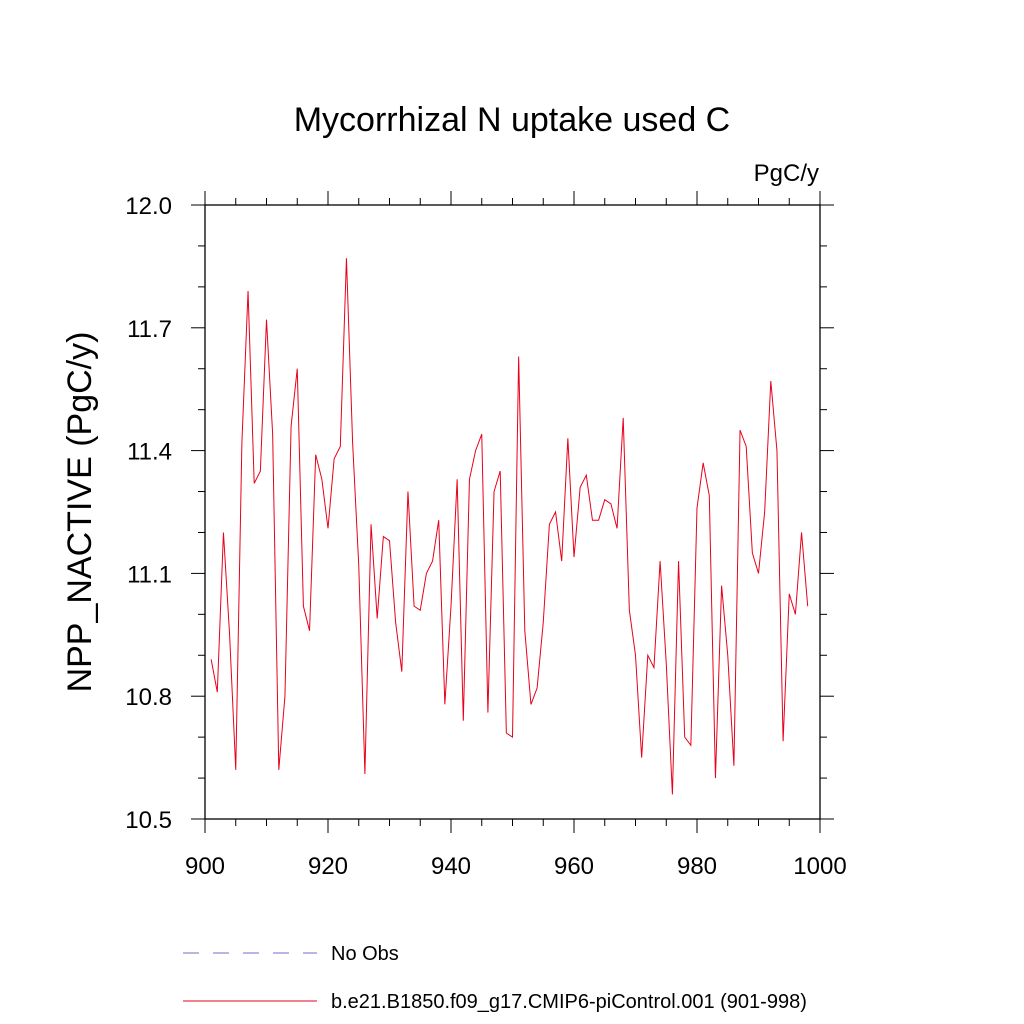  I want to click on x-tick-label: 940, so click(451, 866).